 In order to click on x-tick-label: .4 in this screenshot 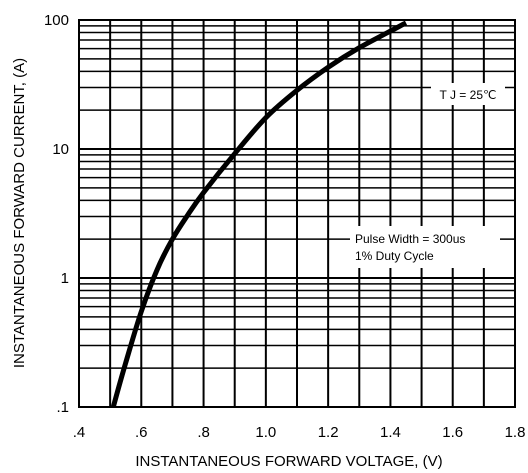, I will do `click(79, 432)`.